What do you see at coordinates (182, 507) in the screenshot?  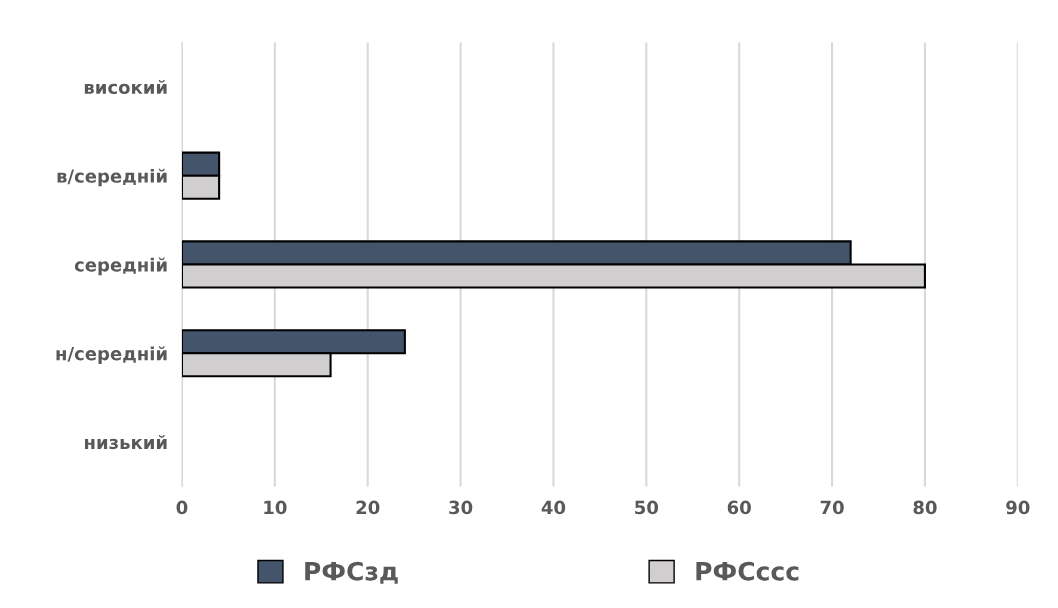 I see `x-tick-label: 0` at bounding box center [182, 507].